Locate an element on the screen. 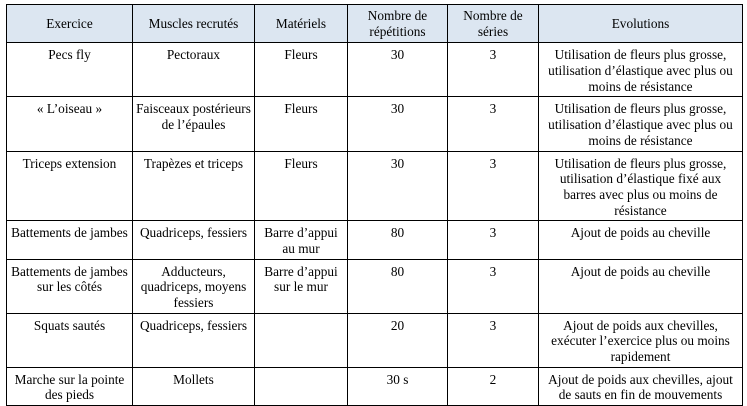  column-header-evolutions: Evolutions is located at coordinates (640, 23).